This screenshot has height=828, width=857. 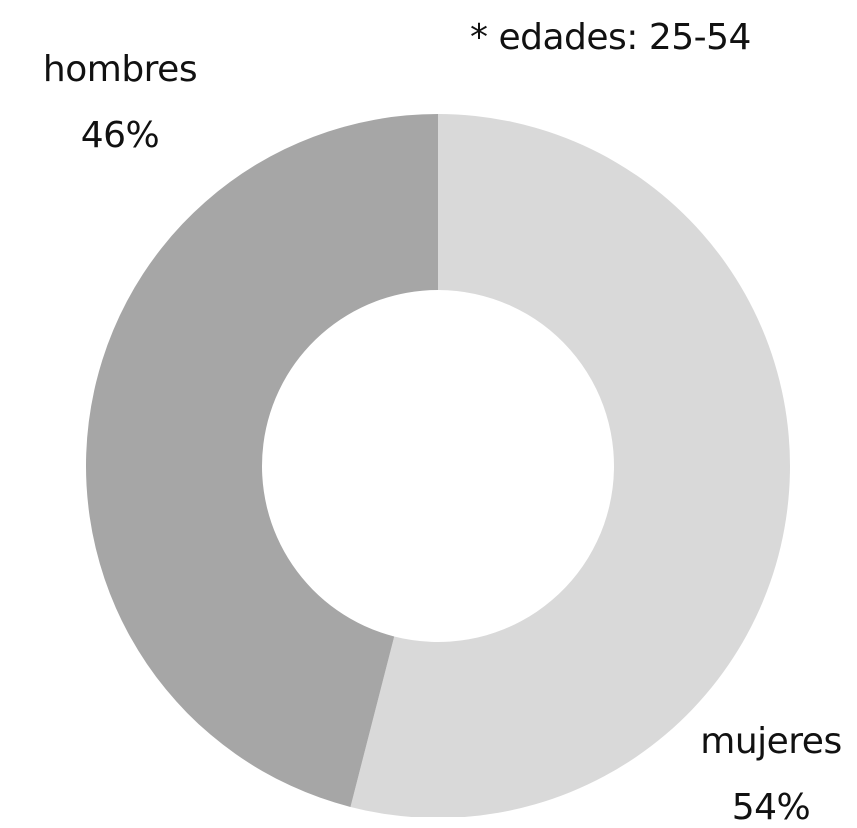 What do you see at coordinates (610, 37) in the screenshot?
I see `age-range-note: * edades: 25-54` at bounding box center [610, 37].